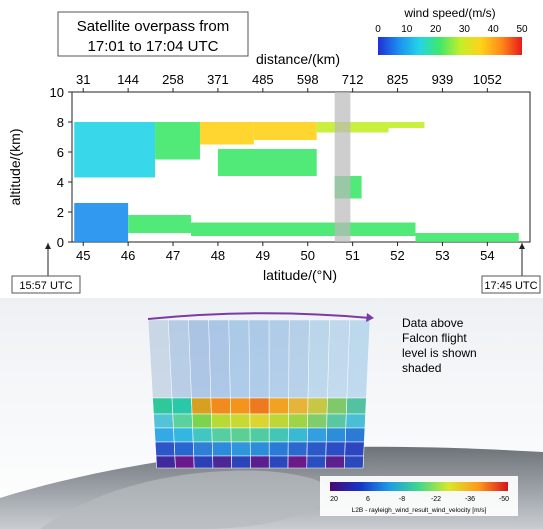  Describe the element at coordinates (263, 79) in the screenshot. I see `top-tick-label: 485` at that location.